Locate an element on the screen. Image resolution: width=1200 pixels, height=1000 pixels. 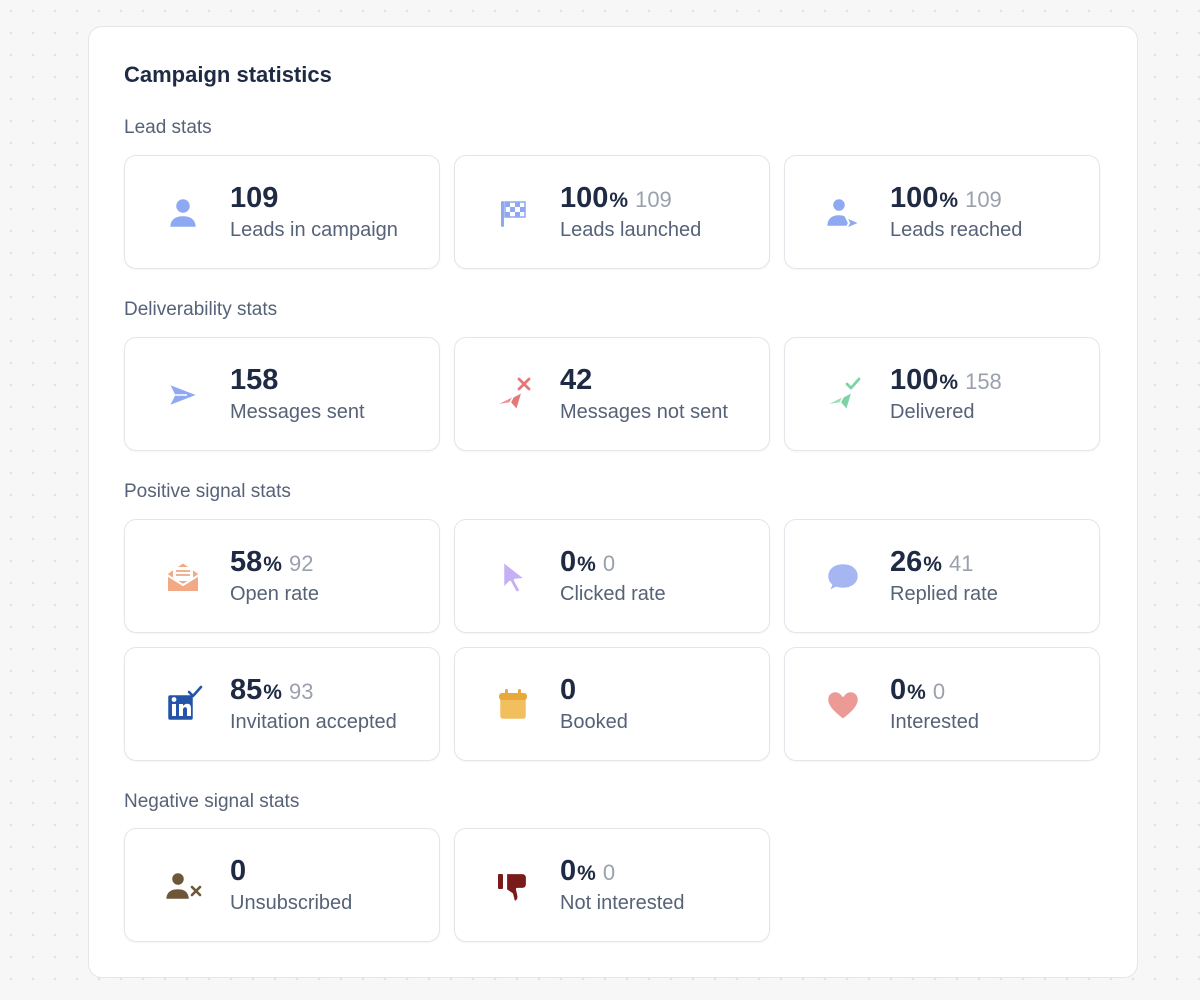
stat-label: Messages not sent is located at coordinates (644, 412).